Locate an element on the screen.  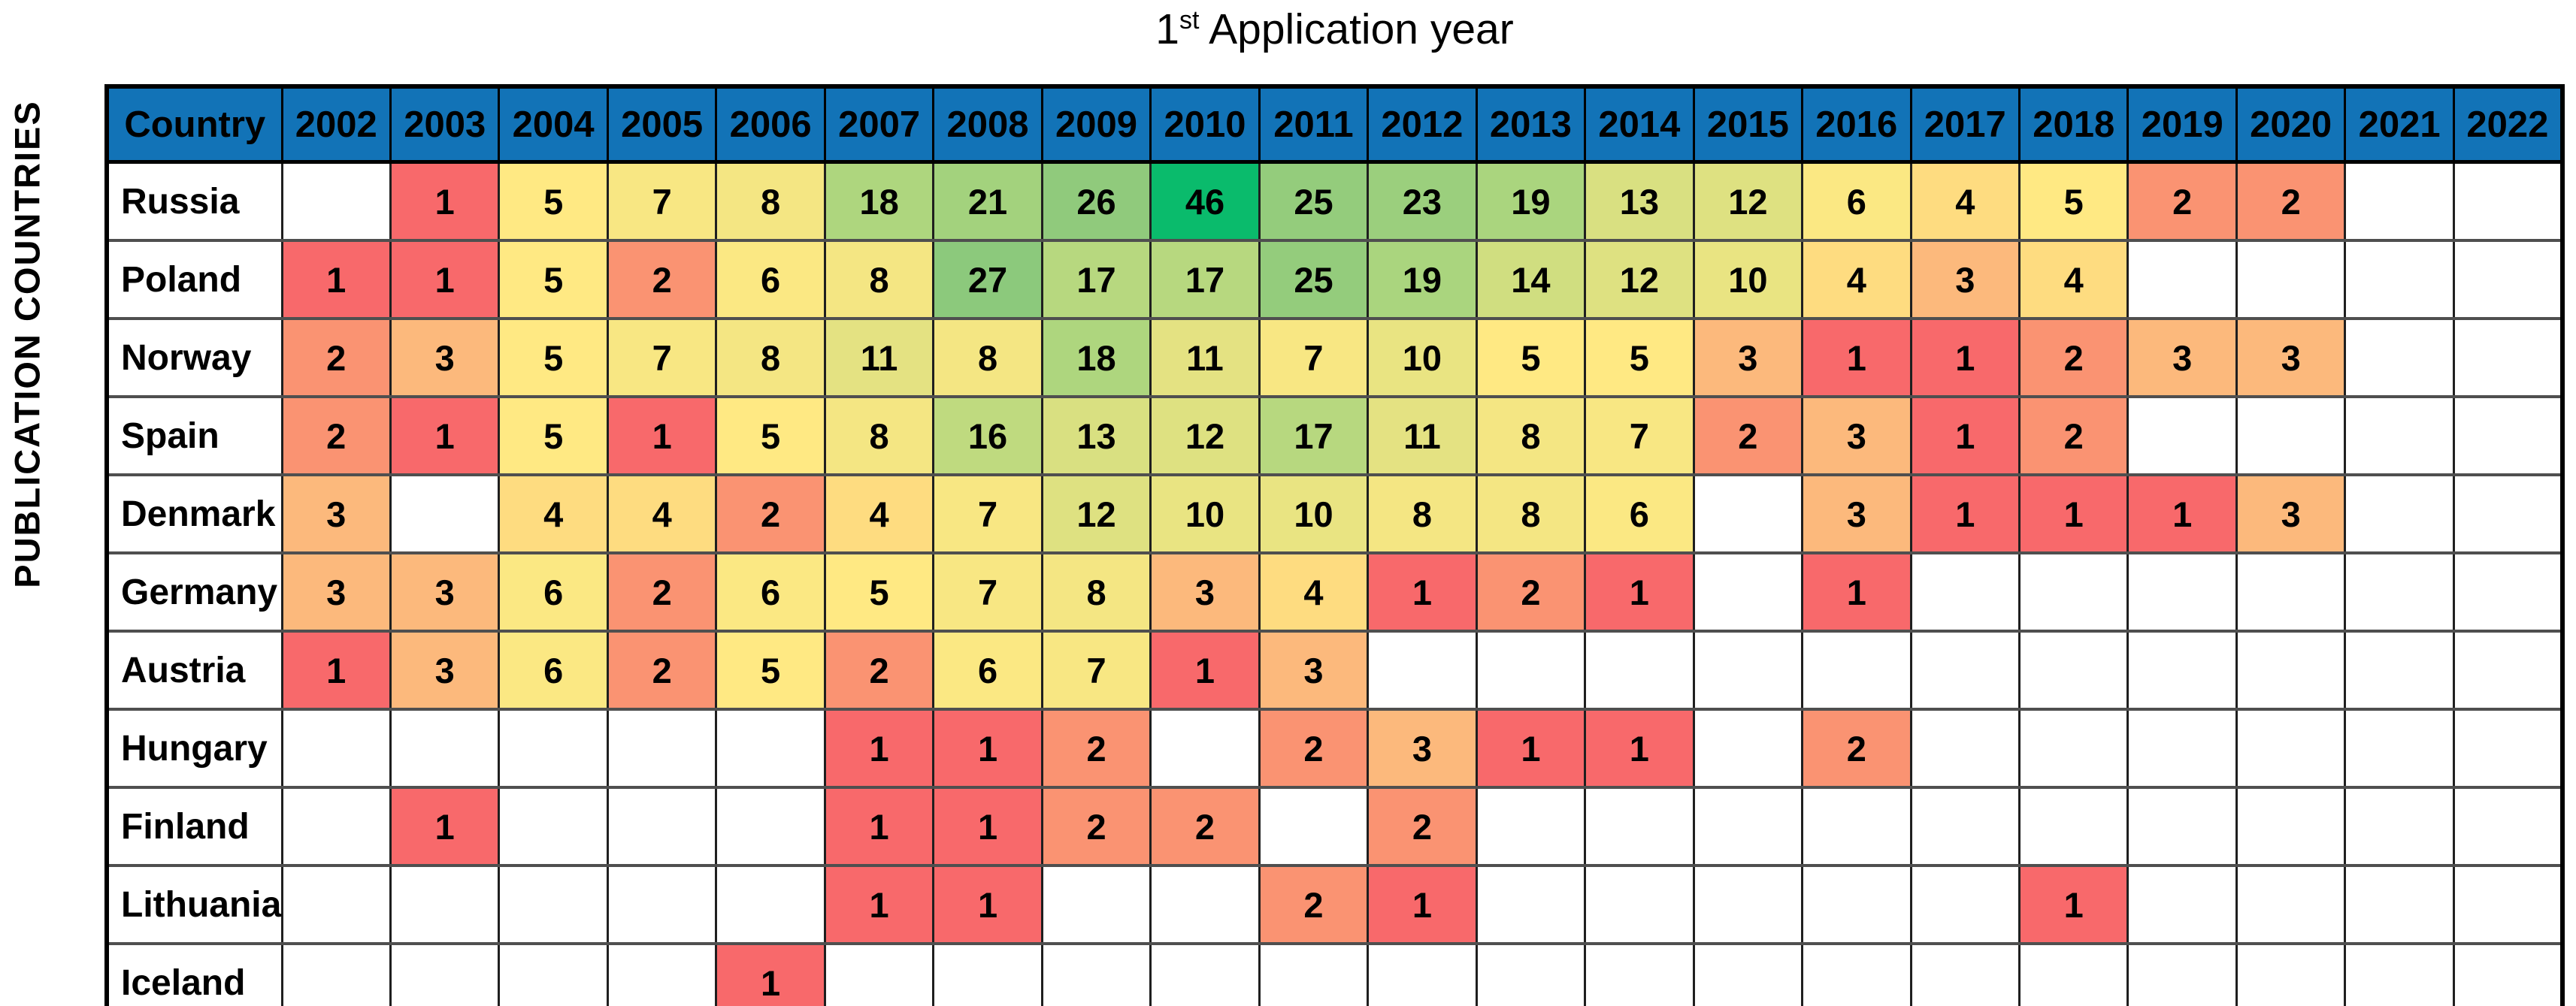
chart-title-rest: Application year is located at coordinates (1356, 29).